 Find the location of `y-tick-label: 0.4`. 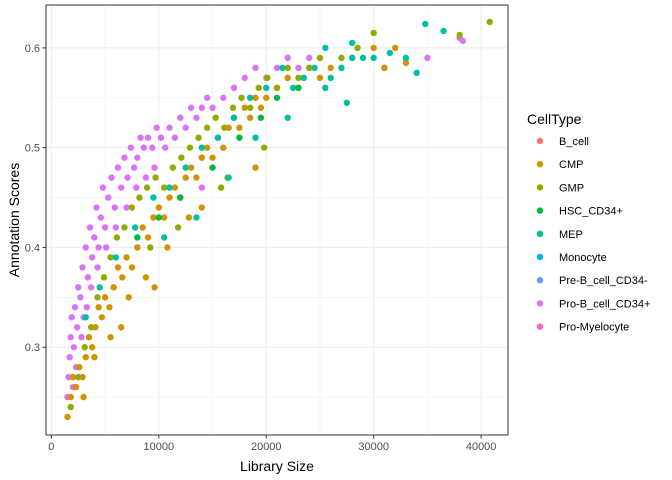

y-tick-label: 0.4 is located at coordinates (32, 248).